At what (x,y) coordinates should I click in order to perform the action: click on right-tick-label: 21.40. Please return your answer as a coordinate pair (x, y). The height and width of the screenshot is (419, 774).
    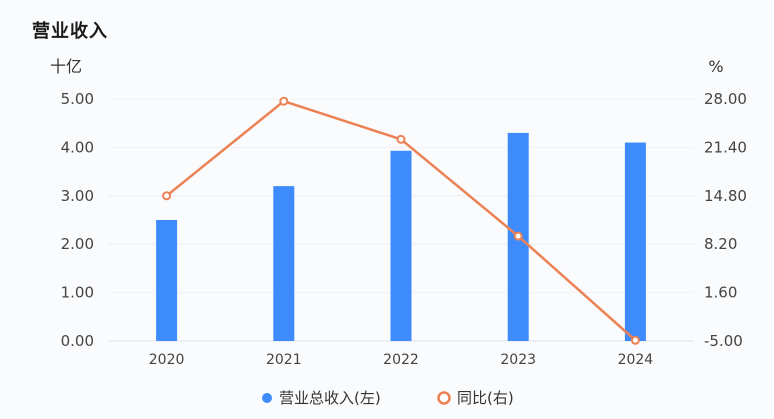
    Looking at the image, I should click on (725, 147).